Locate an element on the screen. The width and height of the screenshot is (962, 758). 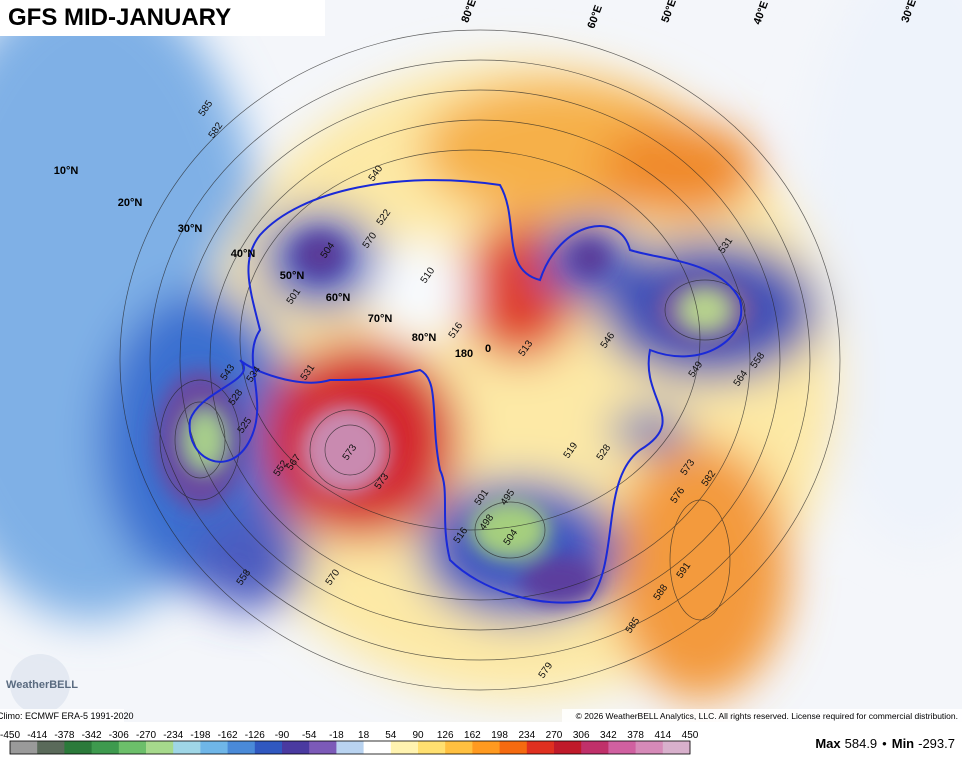
colorbar-frame is located at coordinates (350, 747).